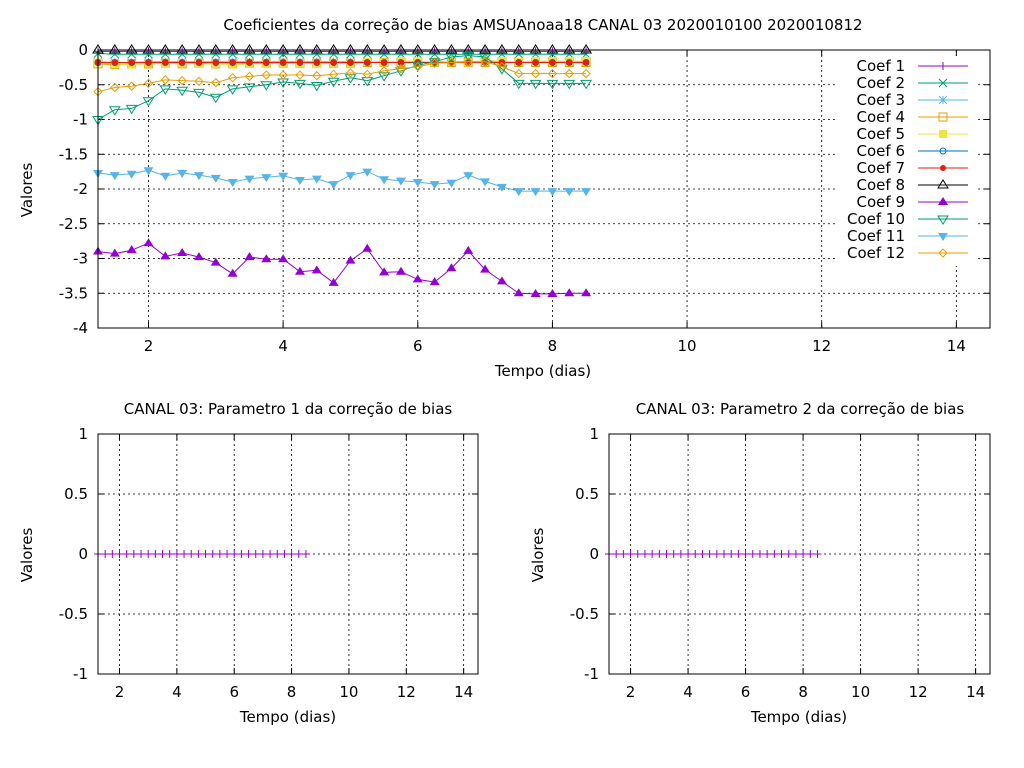 Image resolution: width=1024 pixels, height=768 pixels. I want to click on param1-x-tick-label: 4, so click(177, 692).